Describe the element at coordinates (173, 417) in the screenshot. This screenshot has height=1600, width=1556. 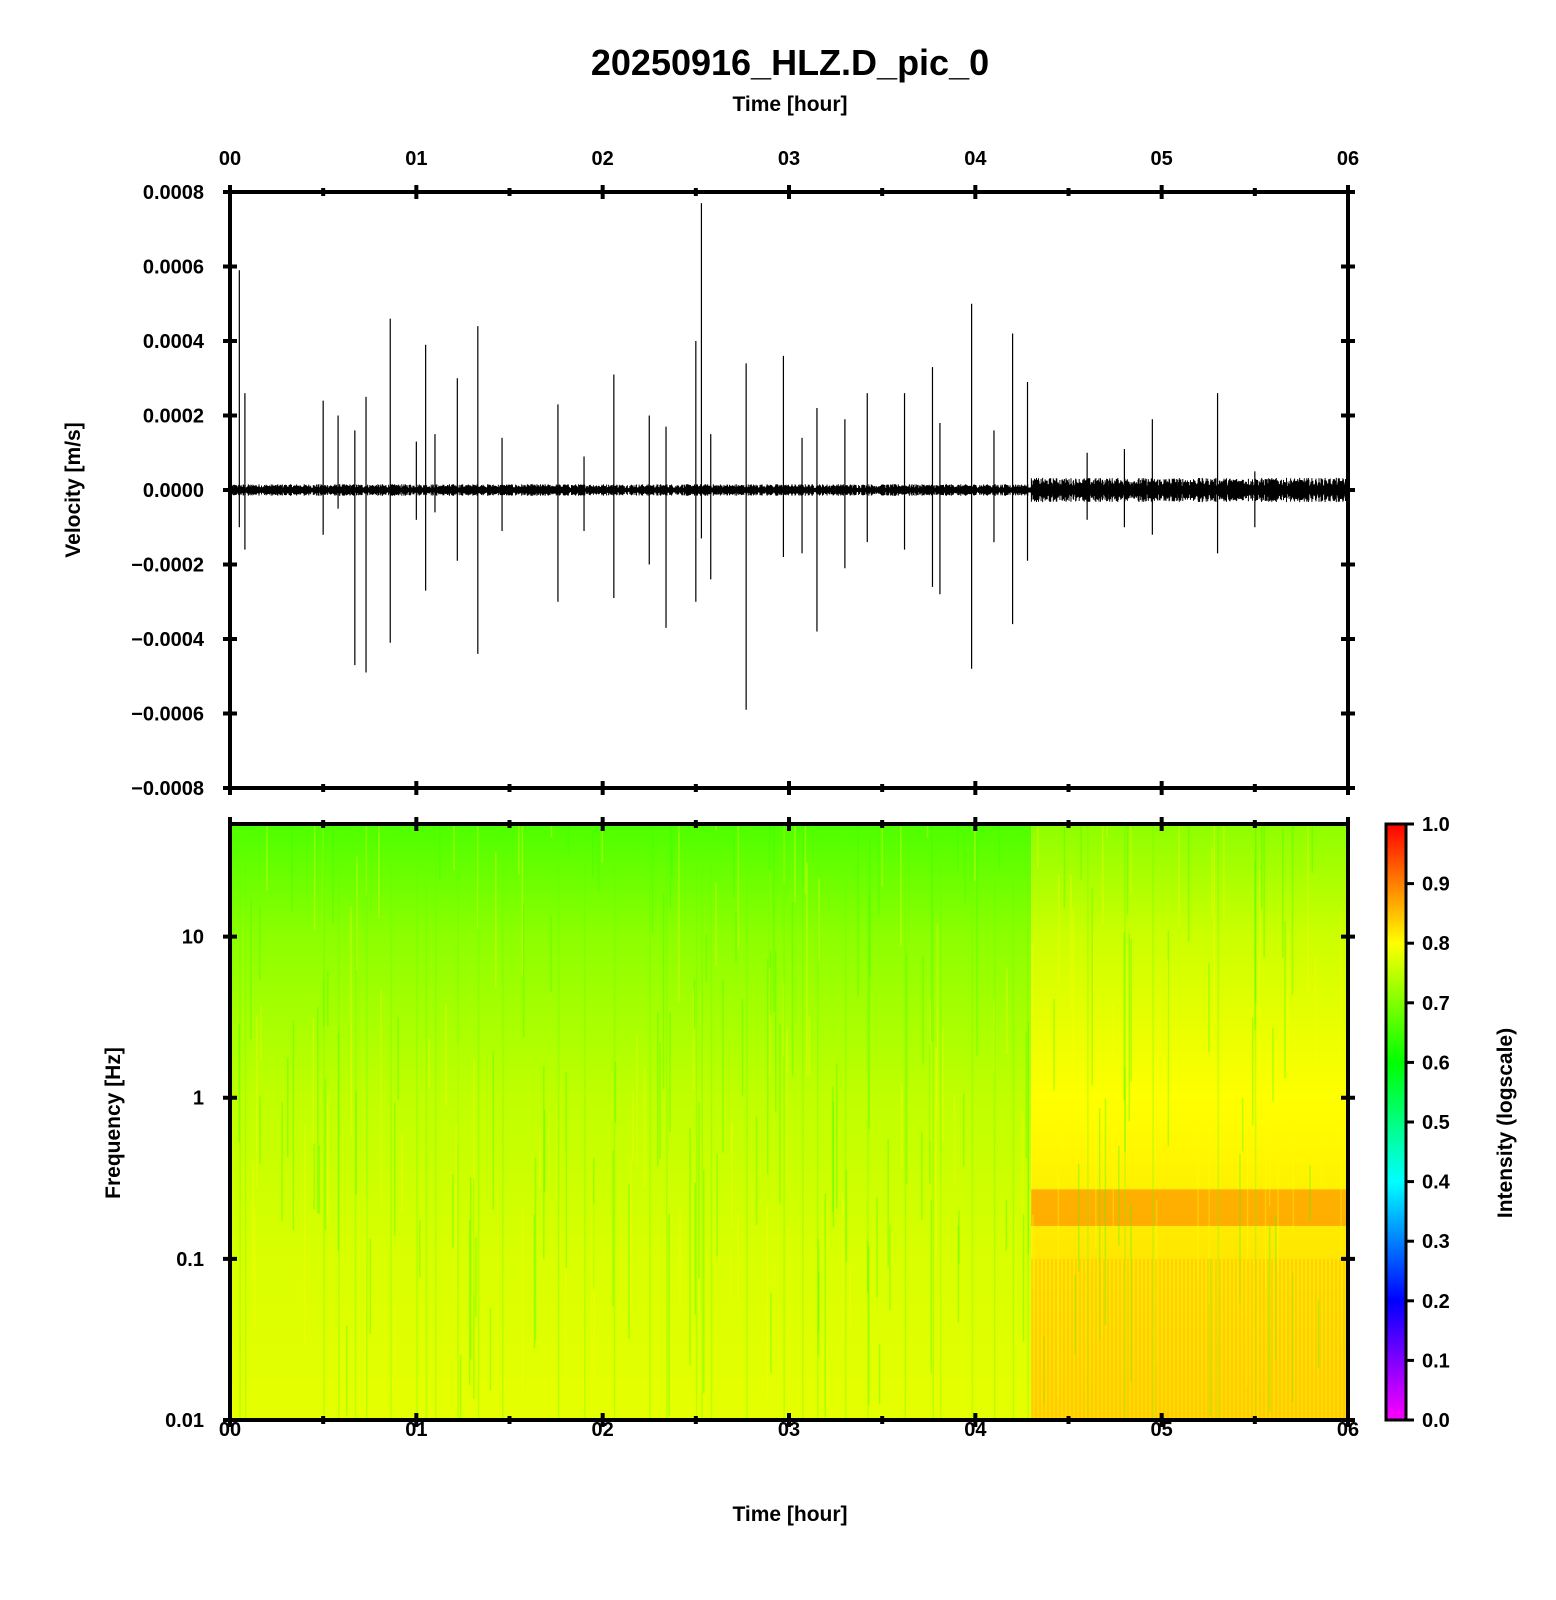
I see `waveform-y-tick-label: 0.0002` at that location.